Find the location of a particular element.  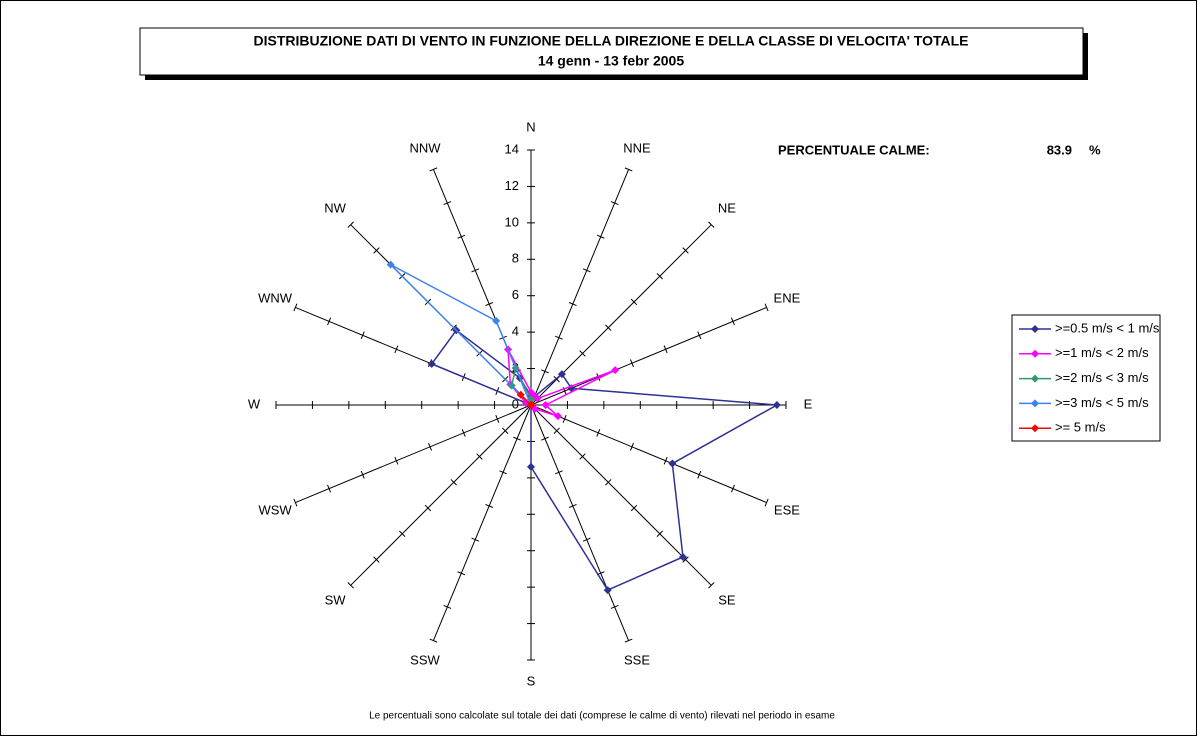

category-label: NNE is located at coordinates (637, 148).